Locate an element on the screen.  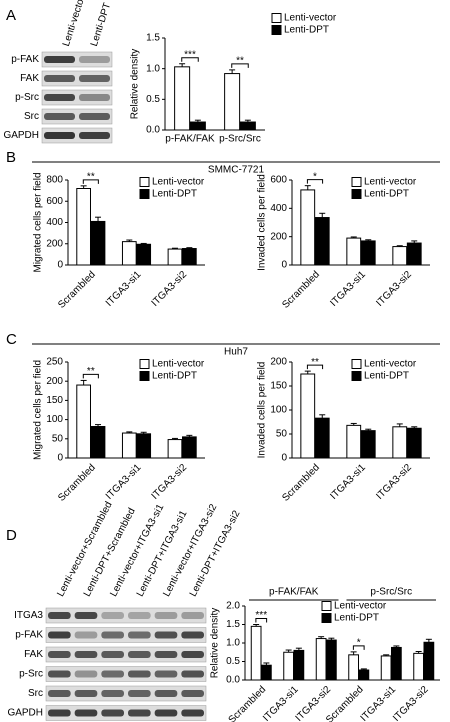
row-label: p-FAK is located at coordinates (29, 635).